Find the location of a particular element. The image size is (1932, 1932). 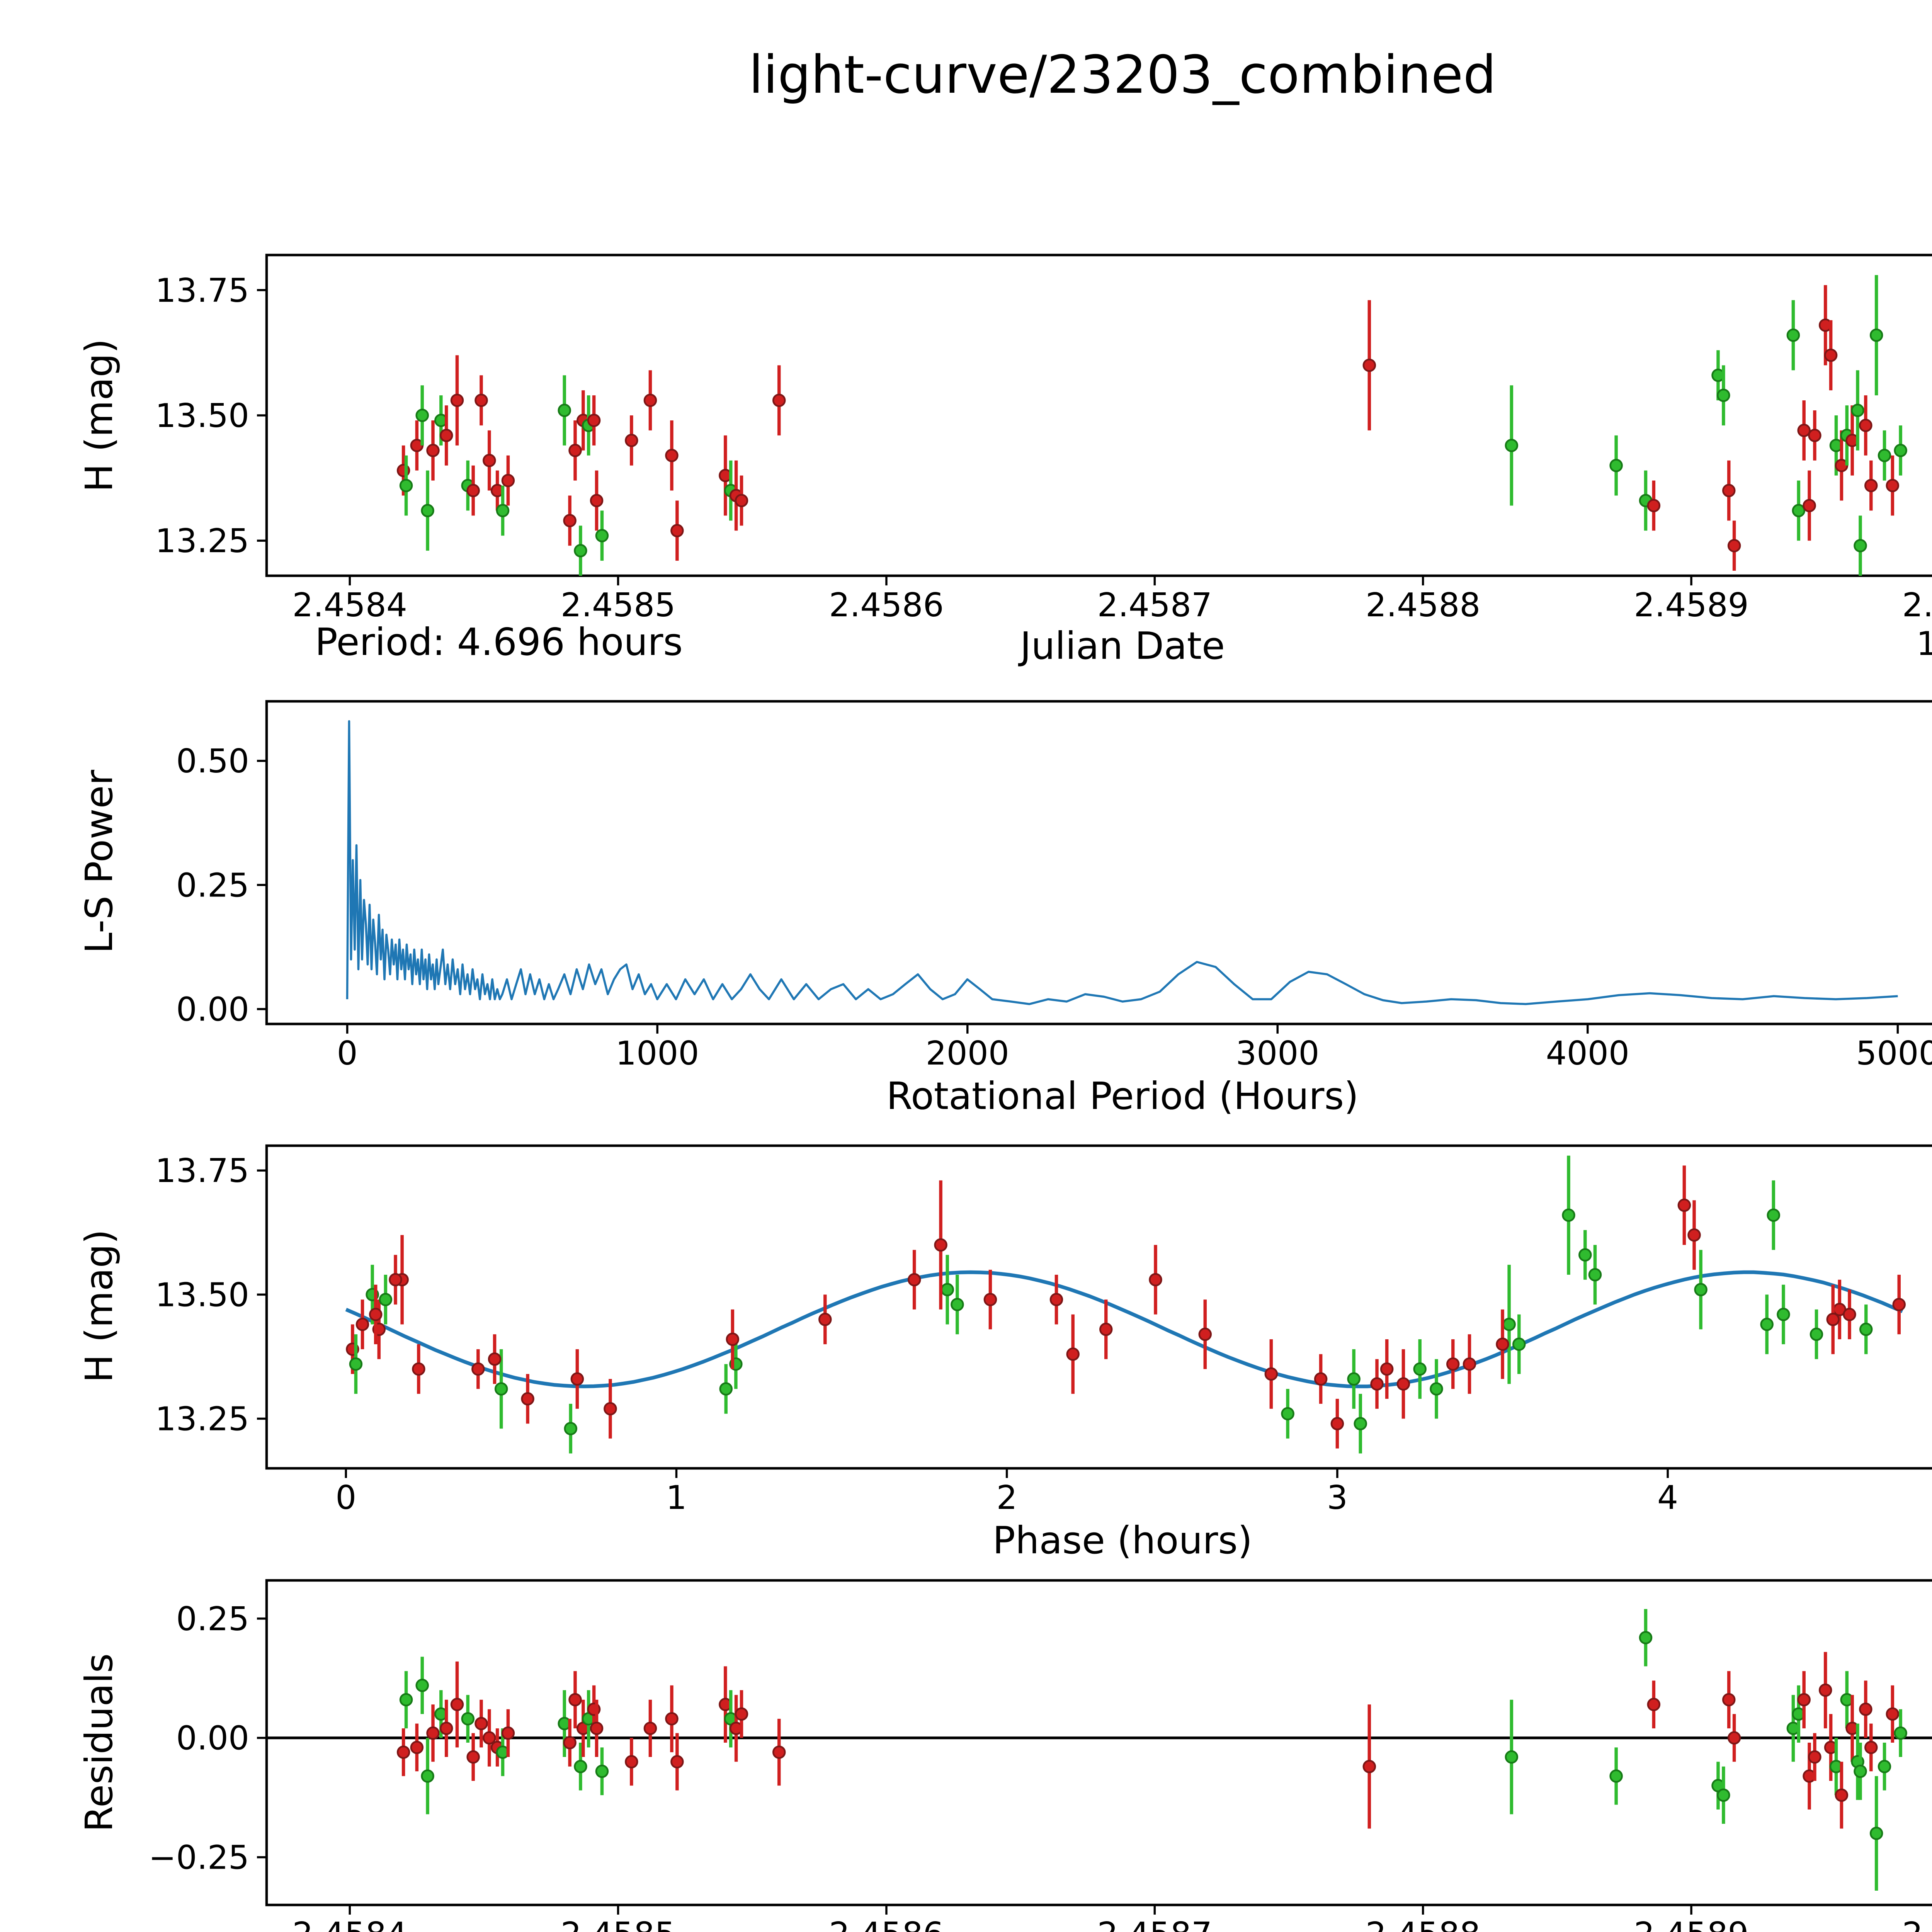

jd-x-tick-label: 2.4584 is located at coordinates (350, 605).